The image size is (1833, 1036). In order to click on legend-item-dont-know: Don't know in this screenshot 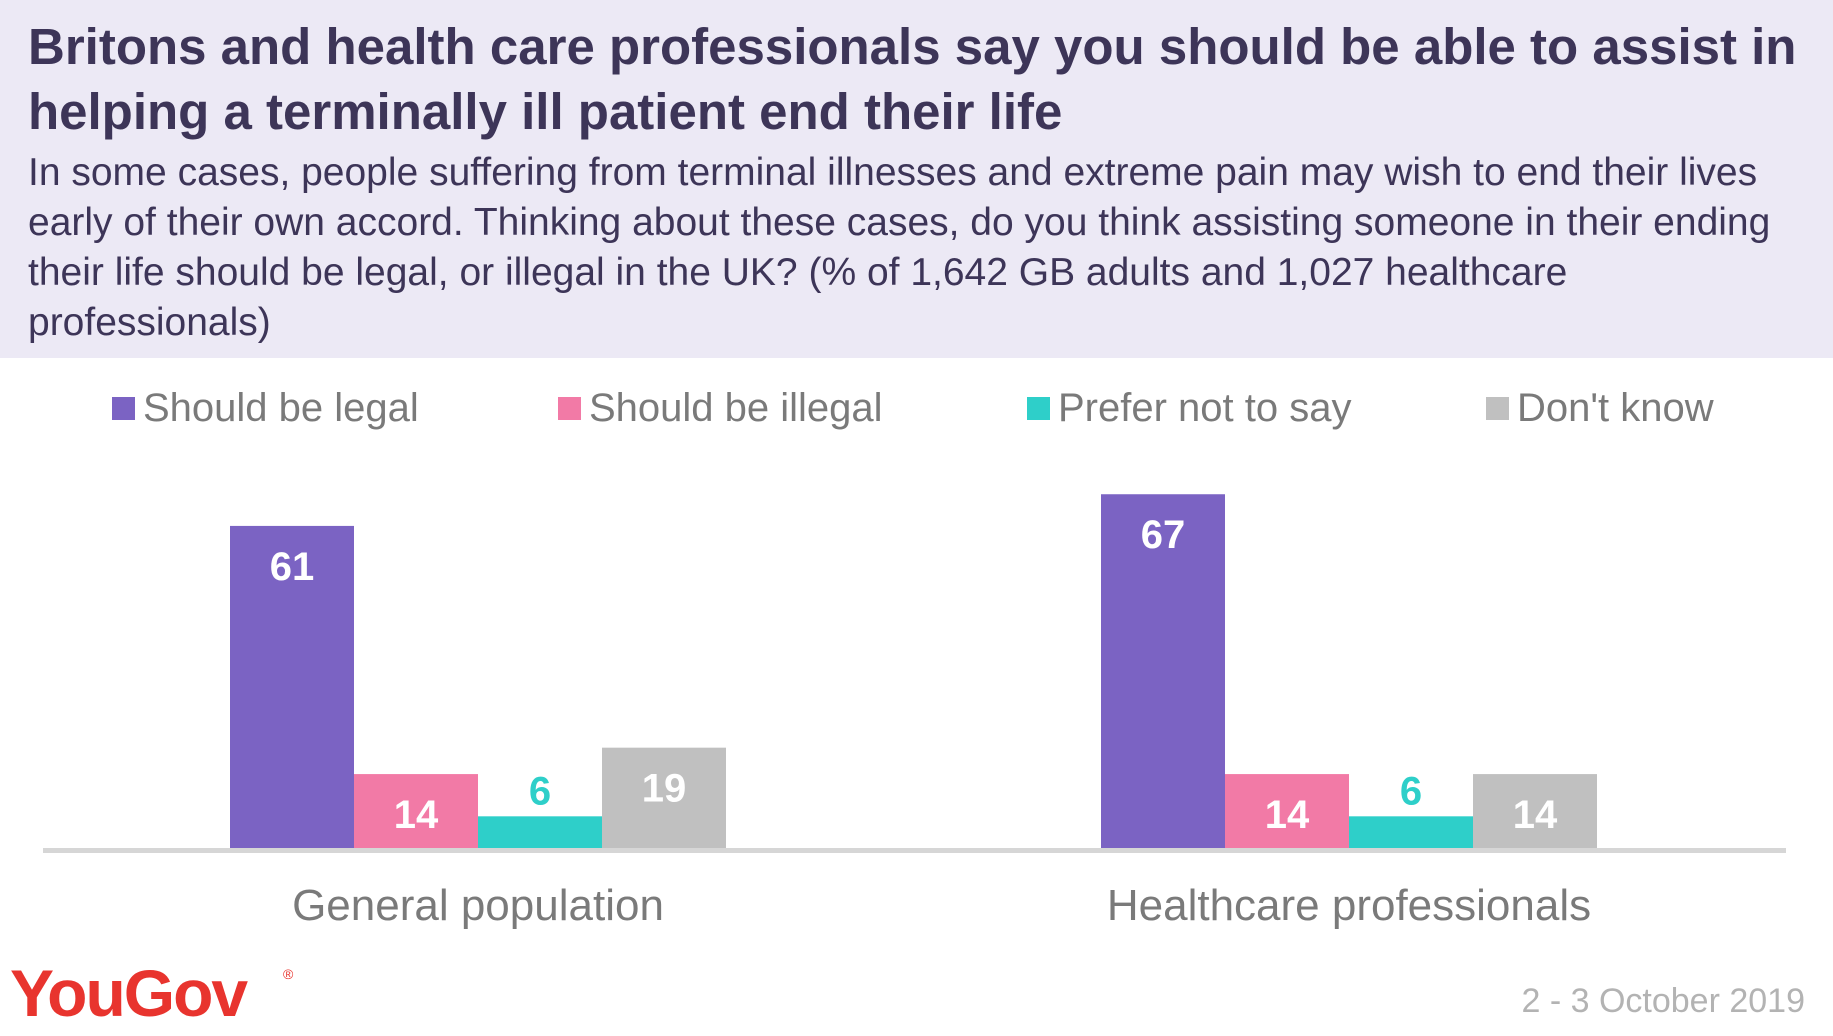, I will do `click(1600, 408)`.